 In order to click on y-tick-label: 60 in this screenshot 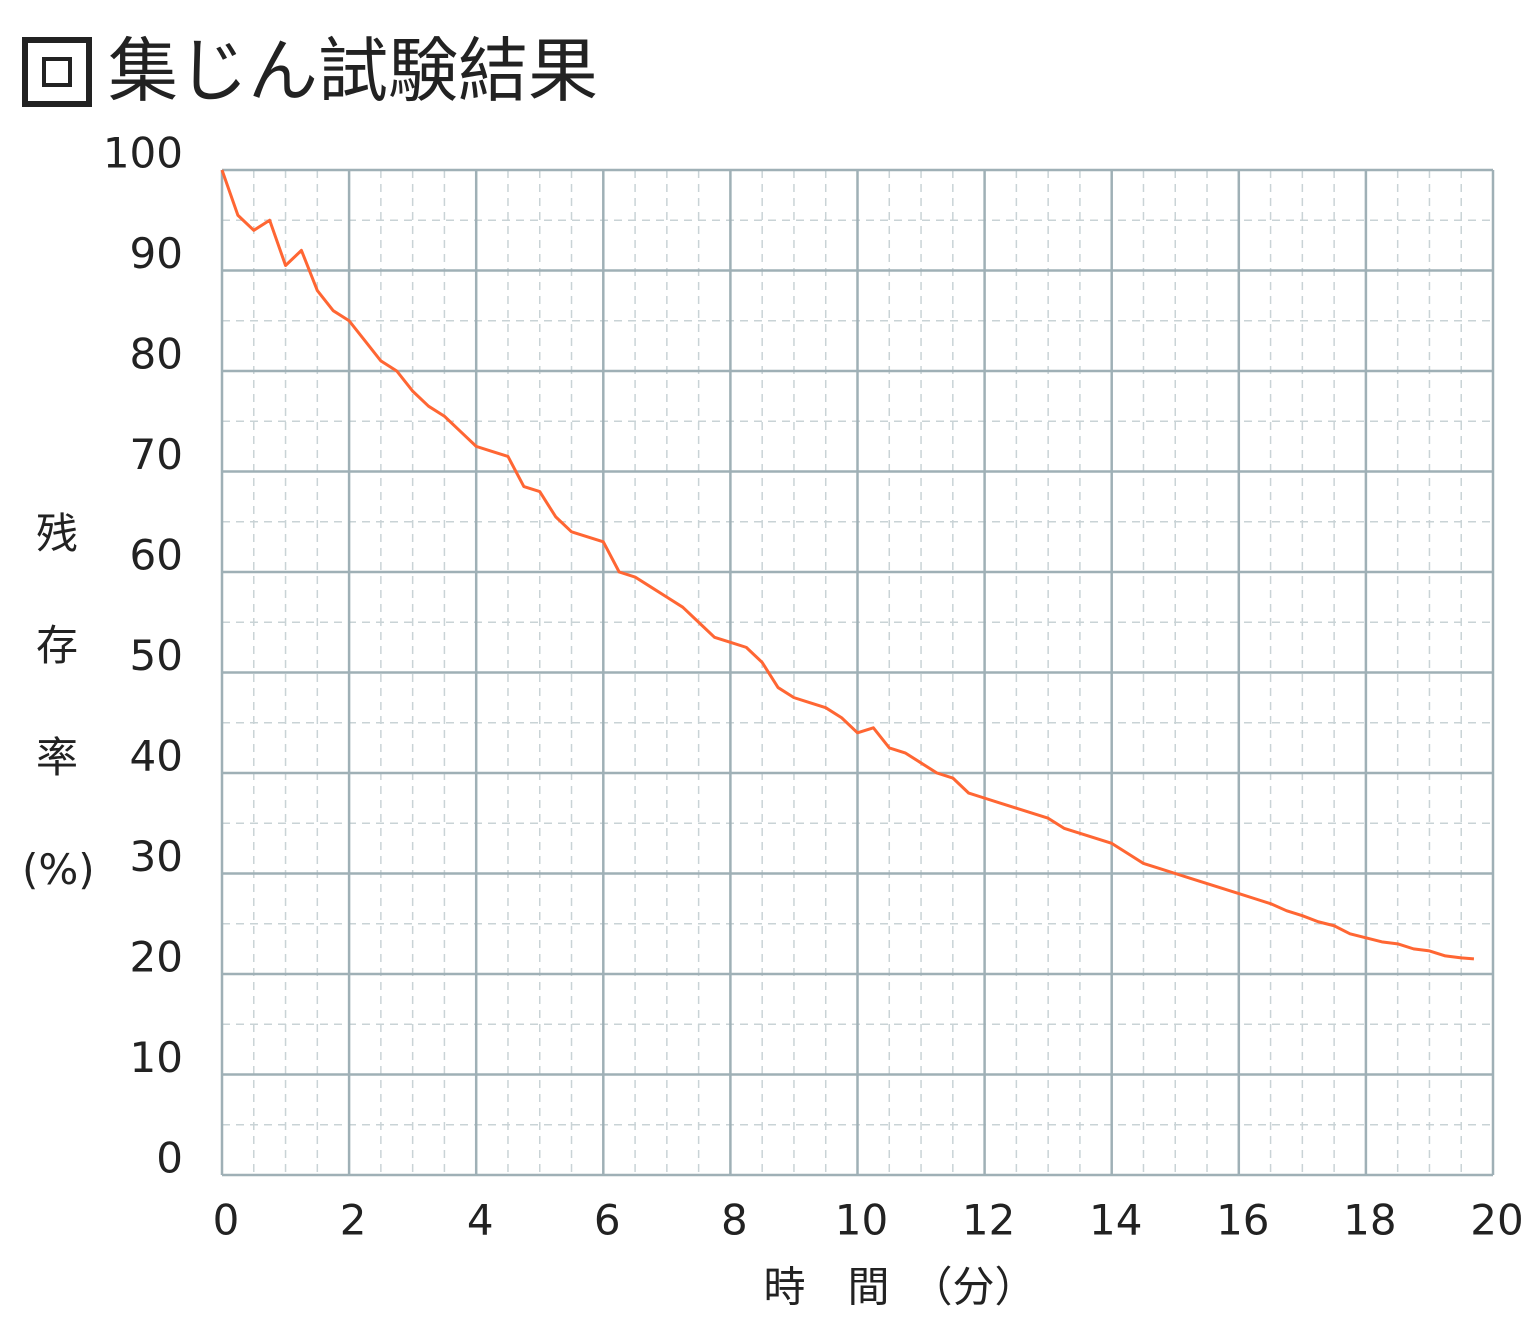, I will do `click(156, 555)`.